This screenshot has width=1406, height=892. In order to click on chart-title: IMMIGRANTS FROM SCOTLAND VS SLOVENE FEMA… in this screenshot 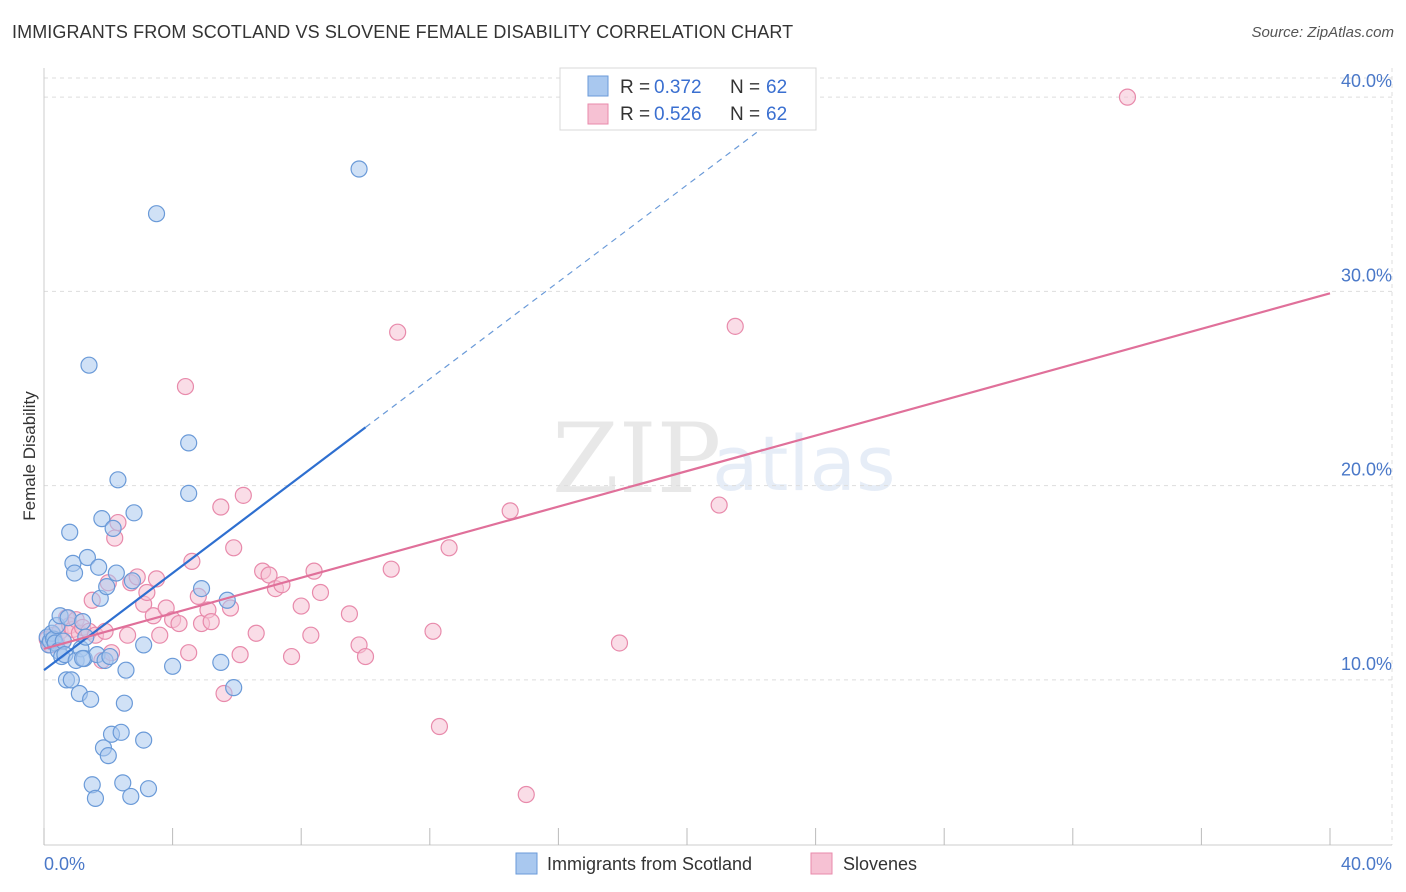, I will do `click(403, 32)`.